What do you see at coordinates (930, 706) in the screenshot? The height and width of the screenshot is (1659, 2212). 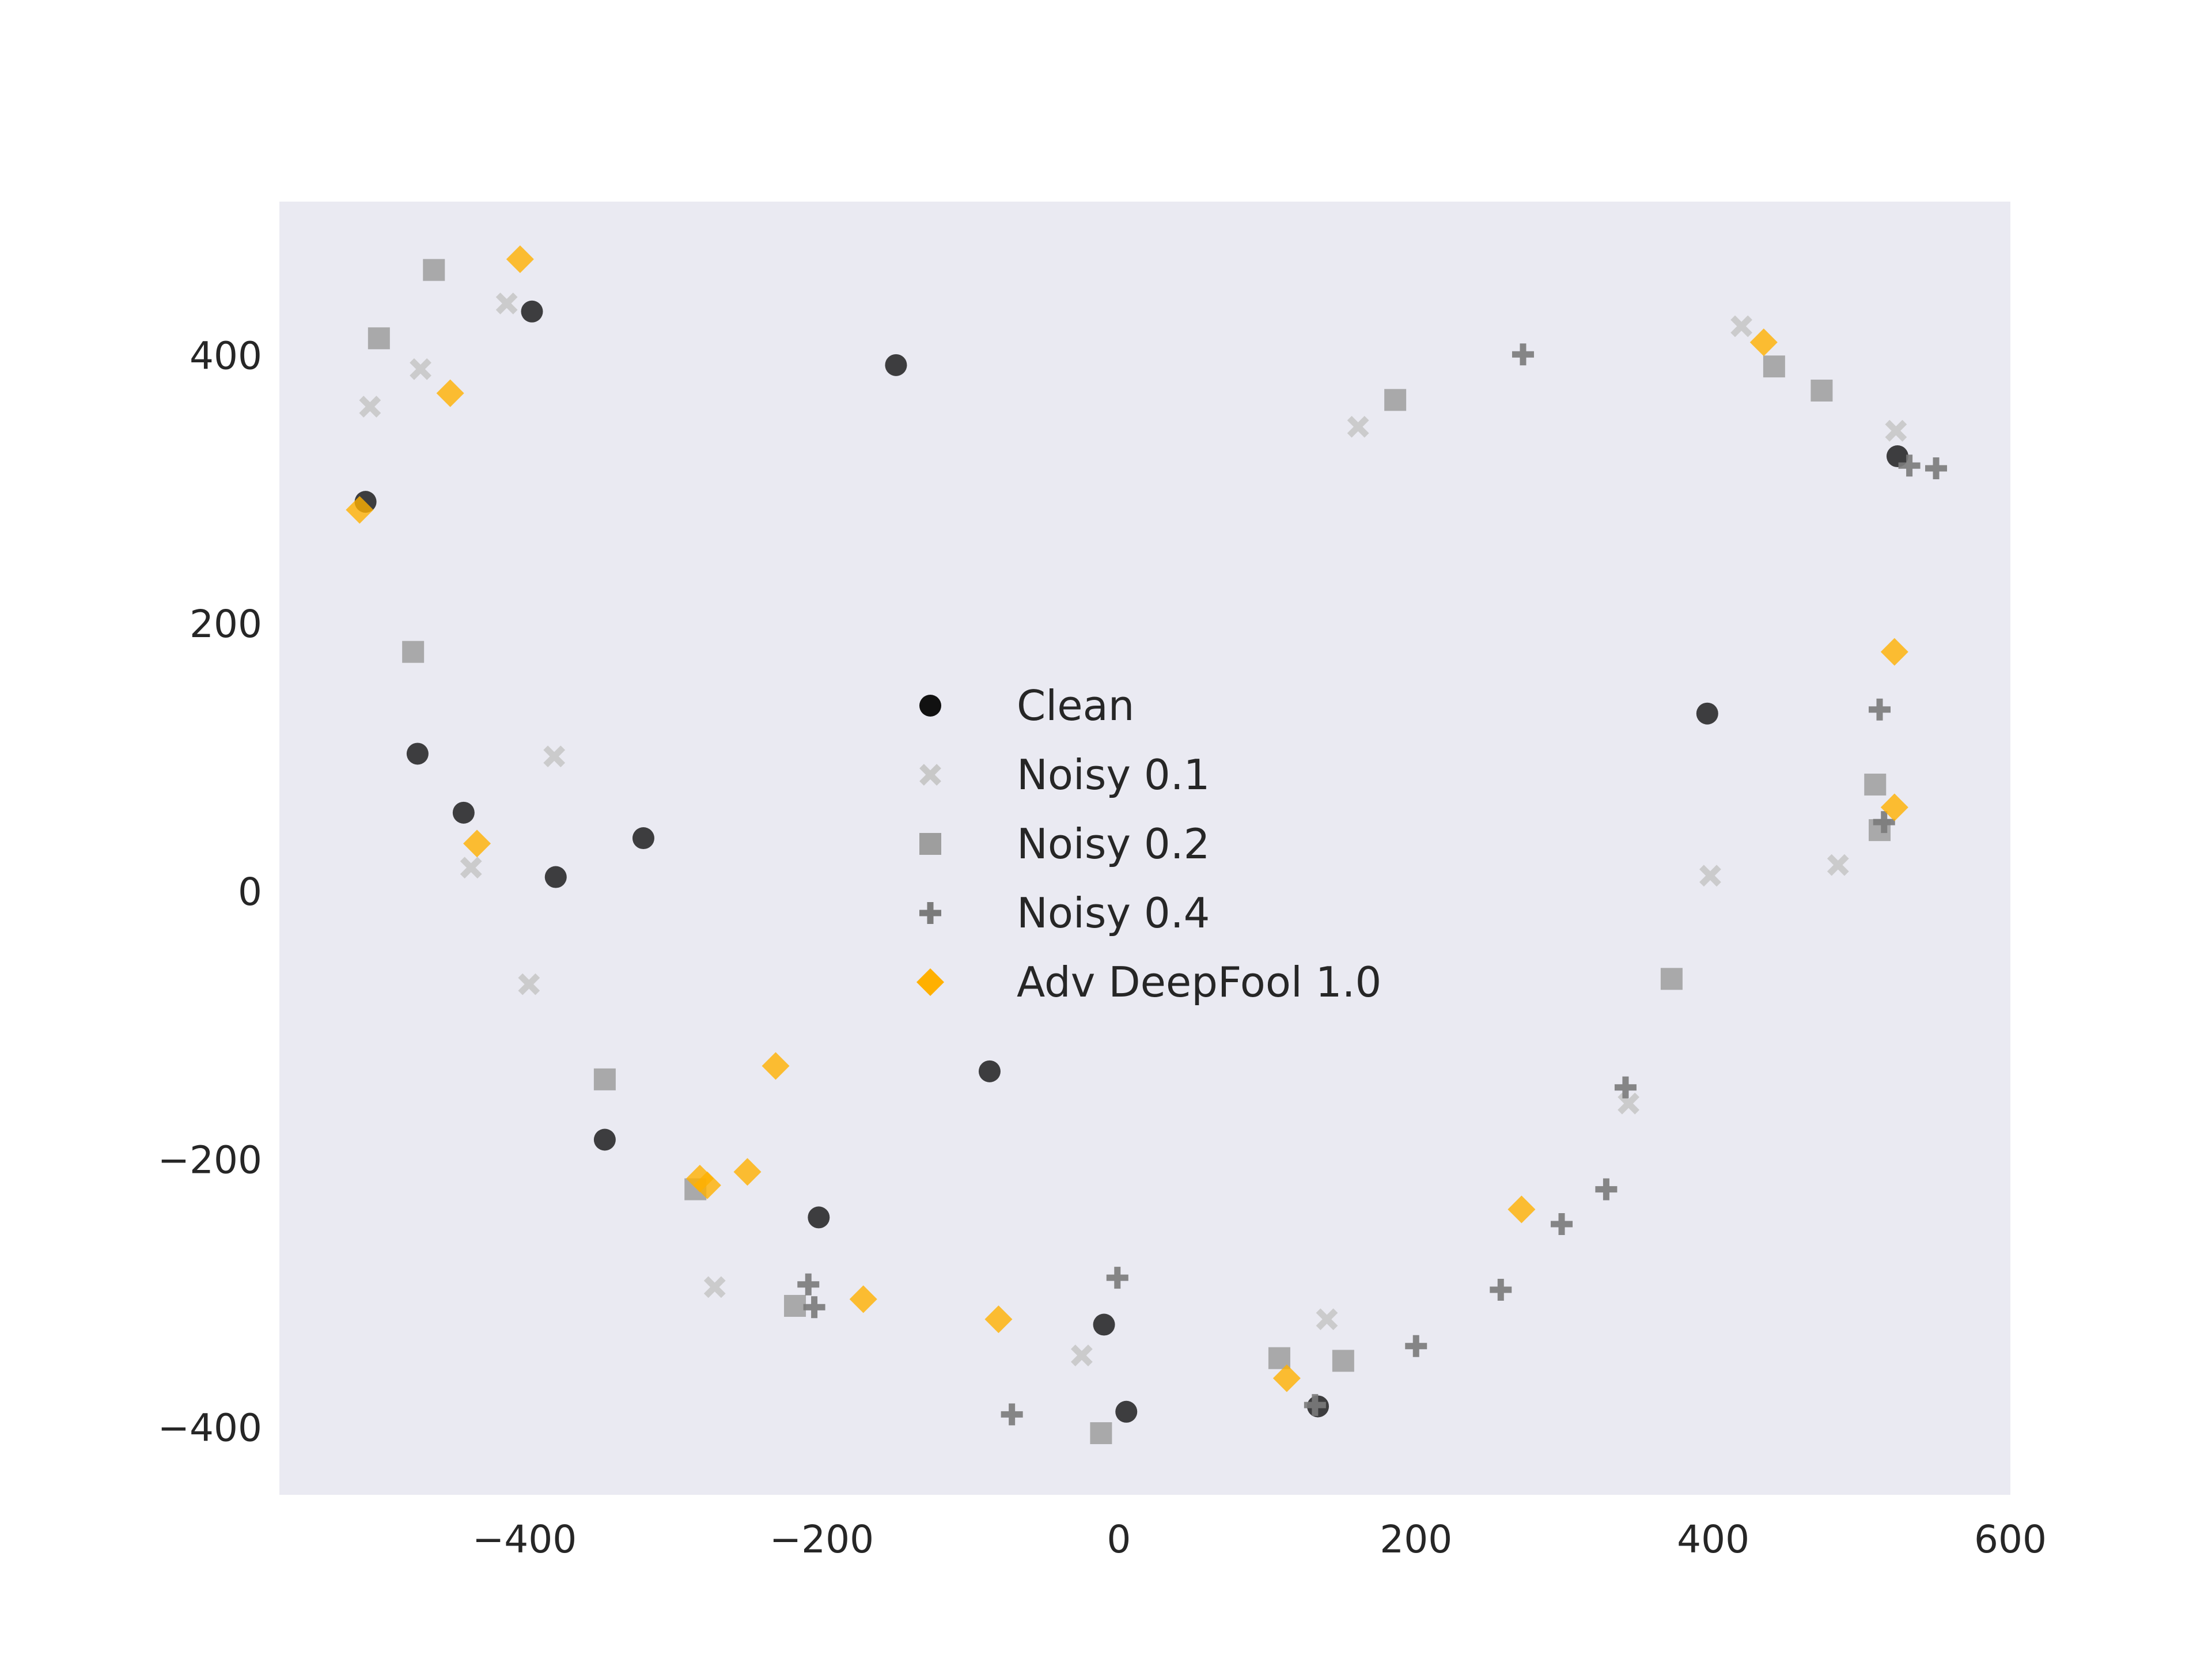 I see `legend-marker-clean` at bounding box center [930, 706].